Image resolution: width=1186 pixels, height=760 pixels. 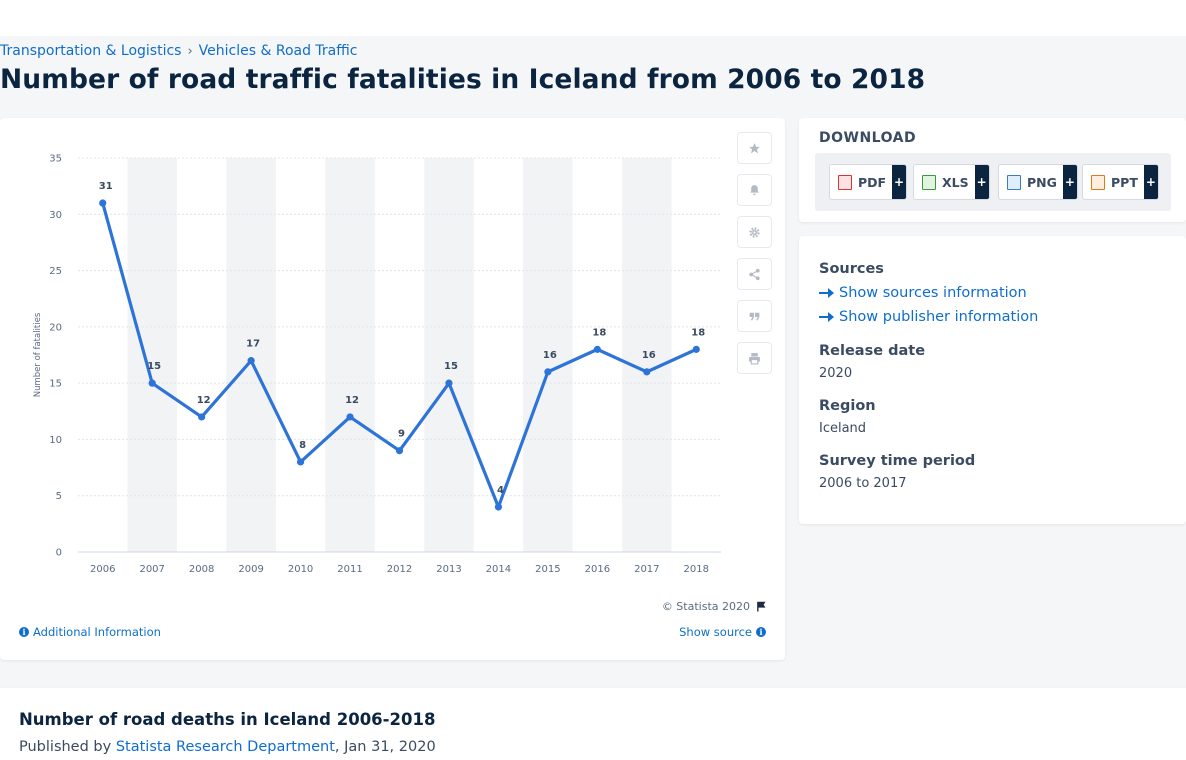 I want to click on download-ppt-button: PPT +, so click(x=1120, y=182).